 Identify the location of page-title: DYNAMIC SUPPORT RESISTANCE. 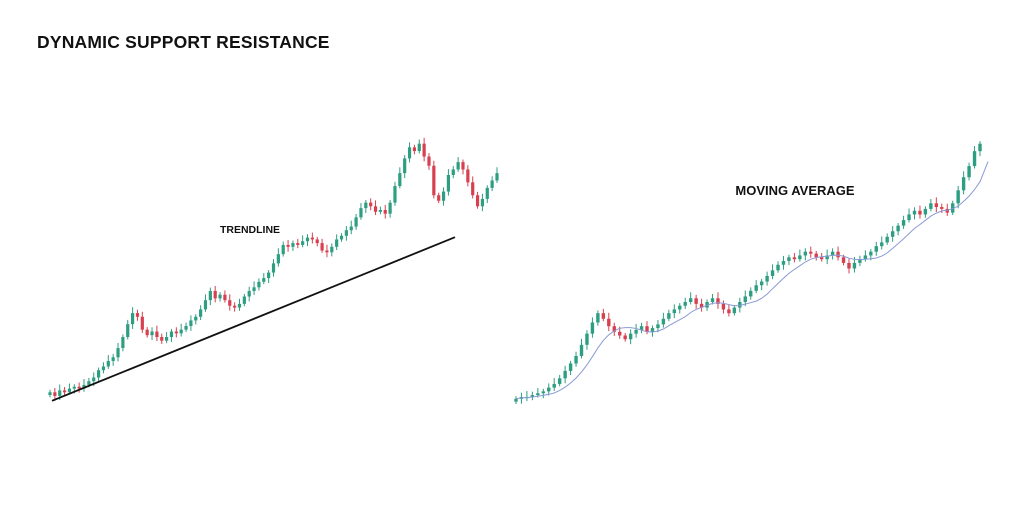
(183, 42).